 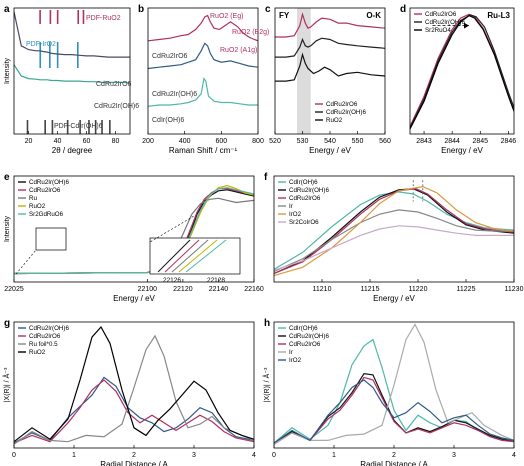 What do you see at coordinates (467, 25) in the screenshot?
I see `shift-arrowhead` at bounding box center [467, 25].